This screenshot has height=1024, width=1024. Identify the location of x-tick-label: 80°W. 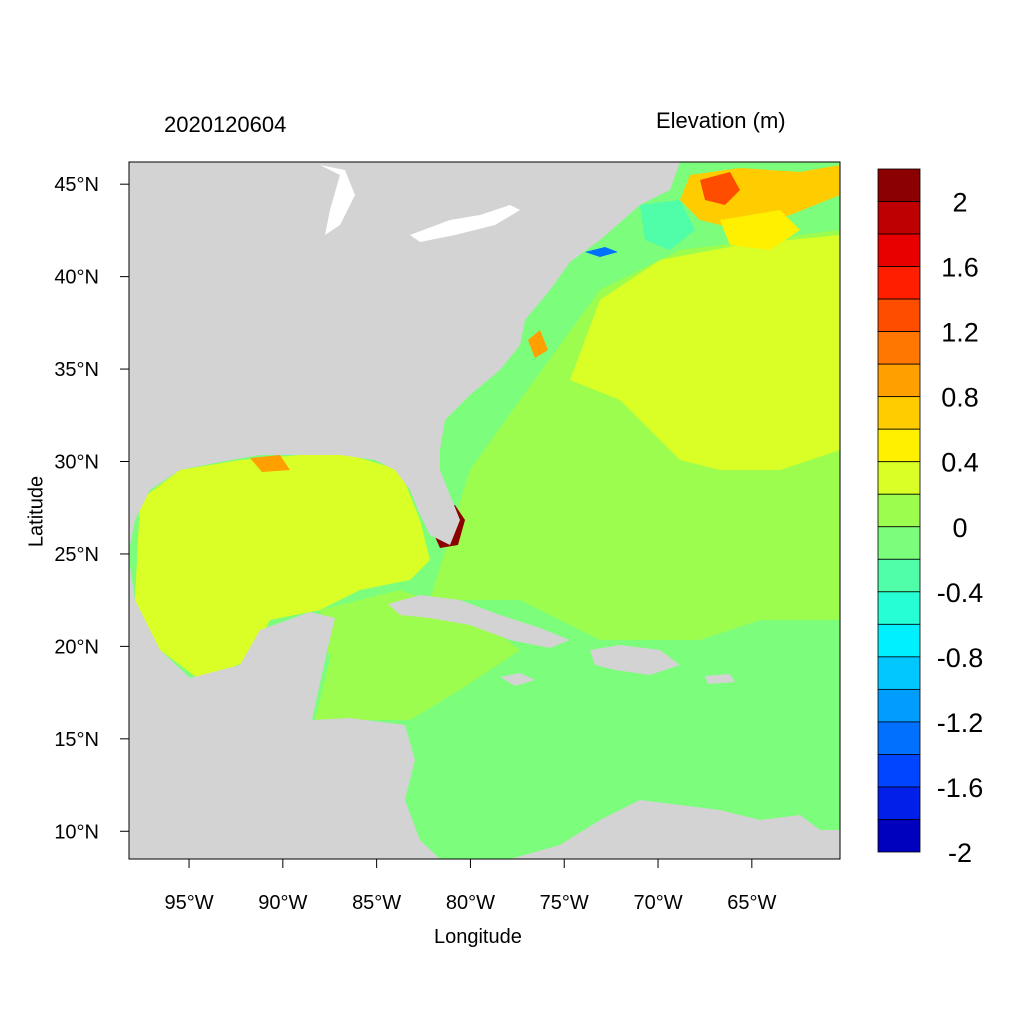
(470, 903).